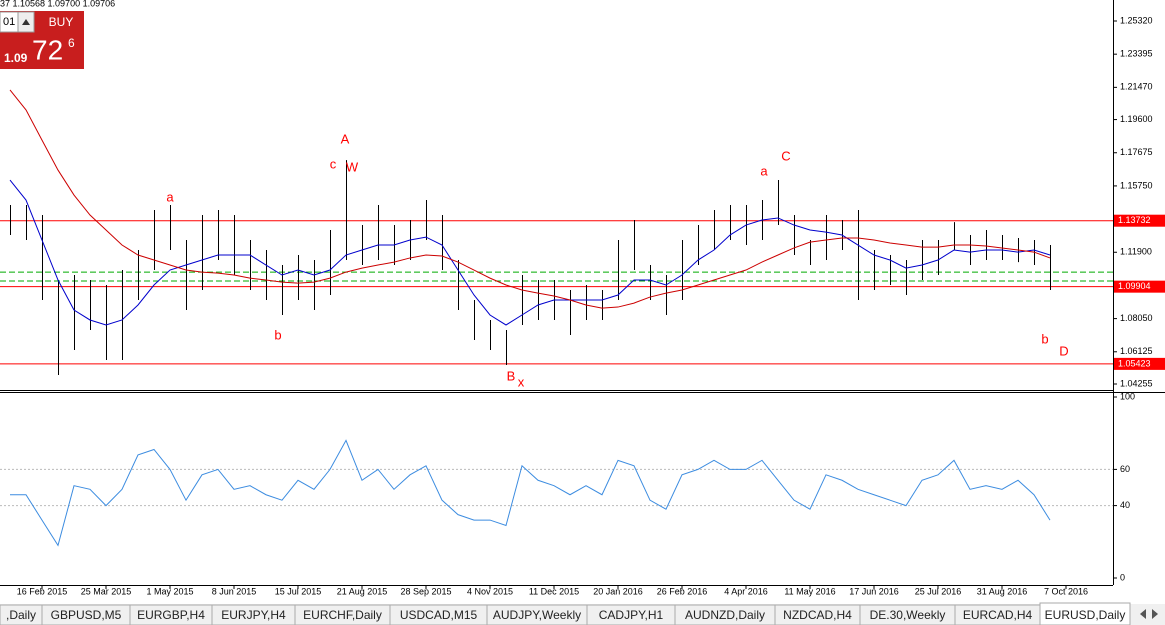  I want to click on x-tick-label: 31 Aug 2016, so click(1002, 591).